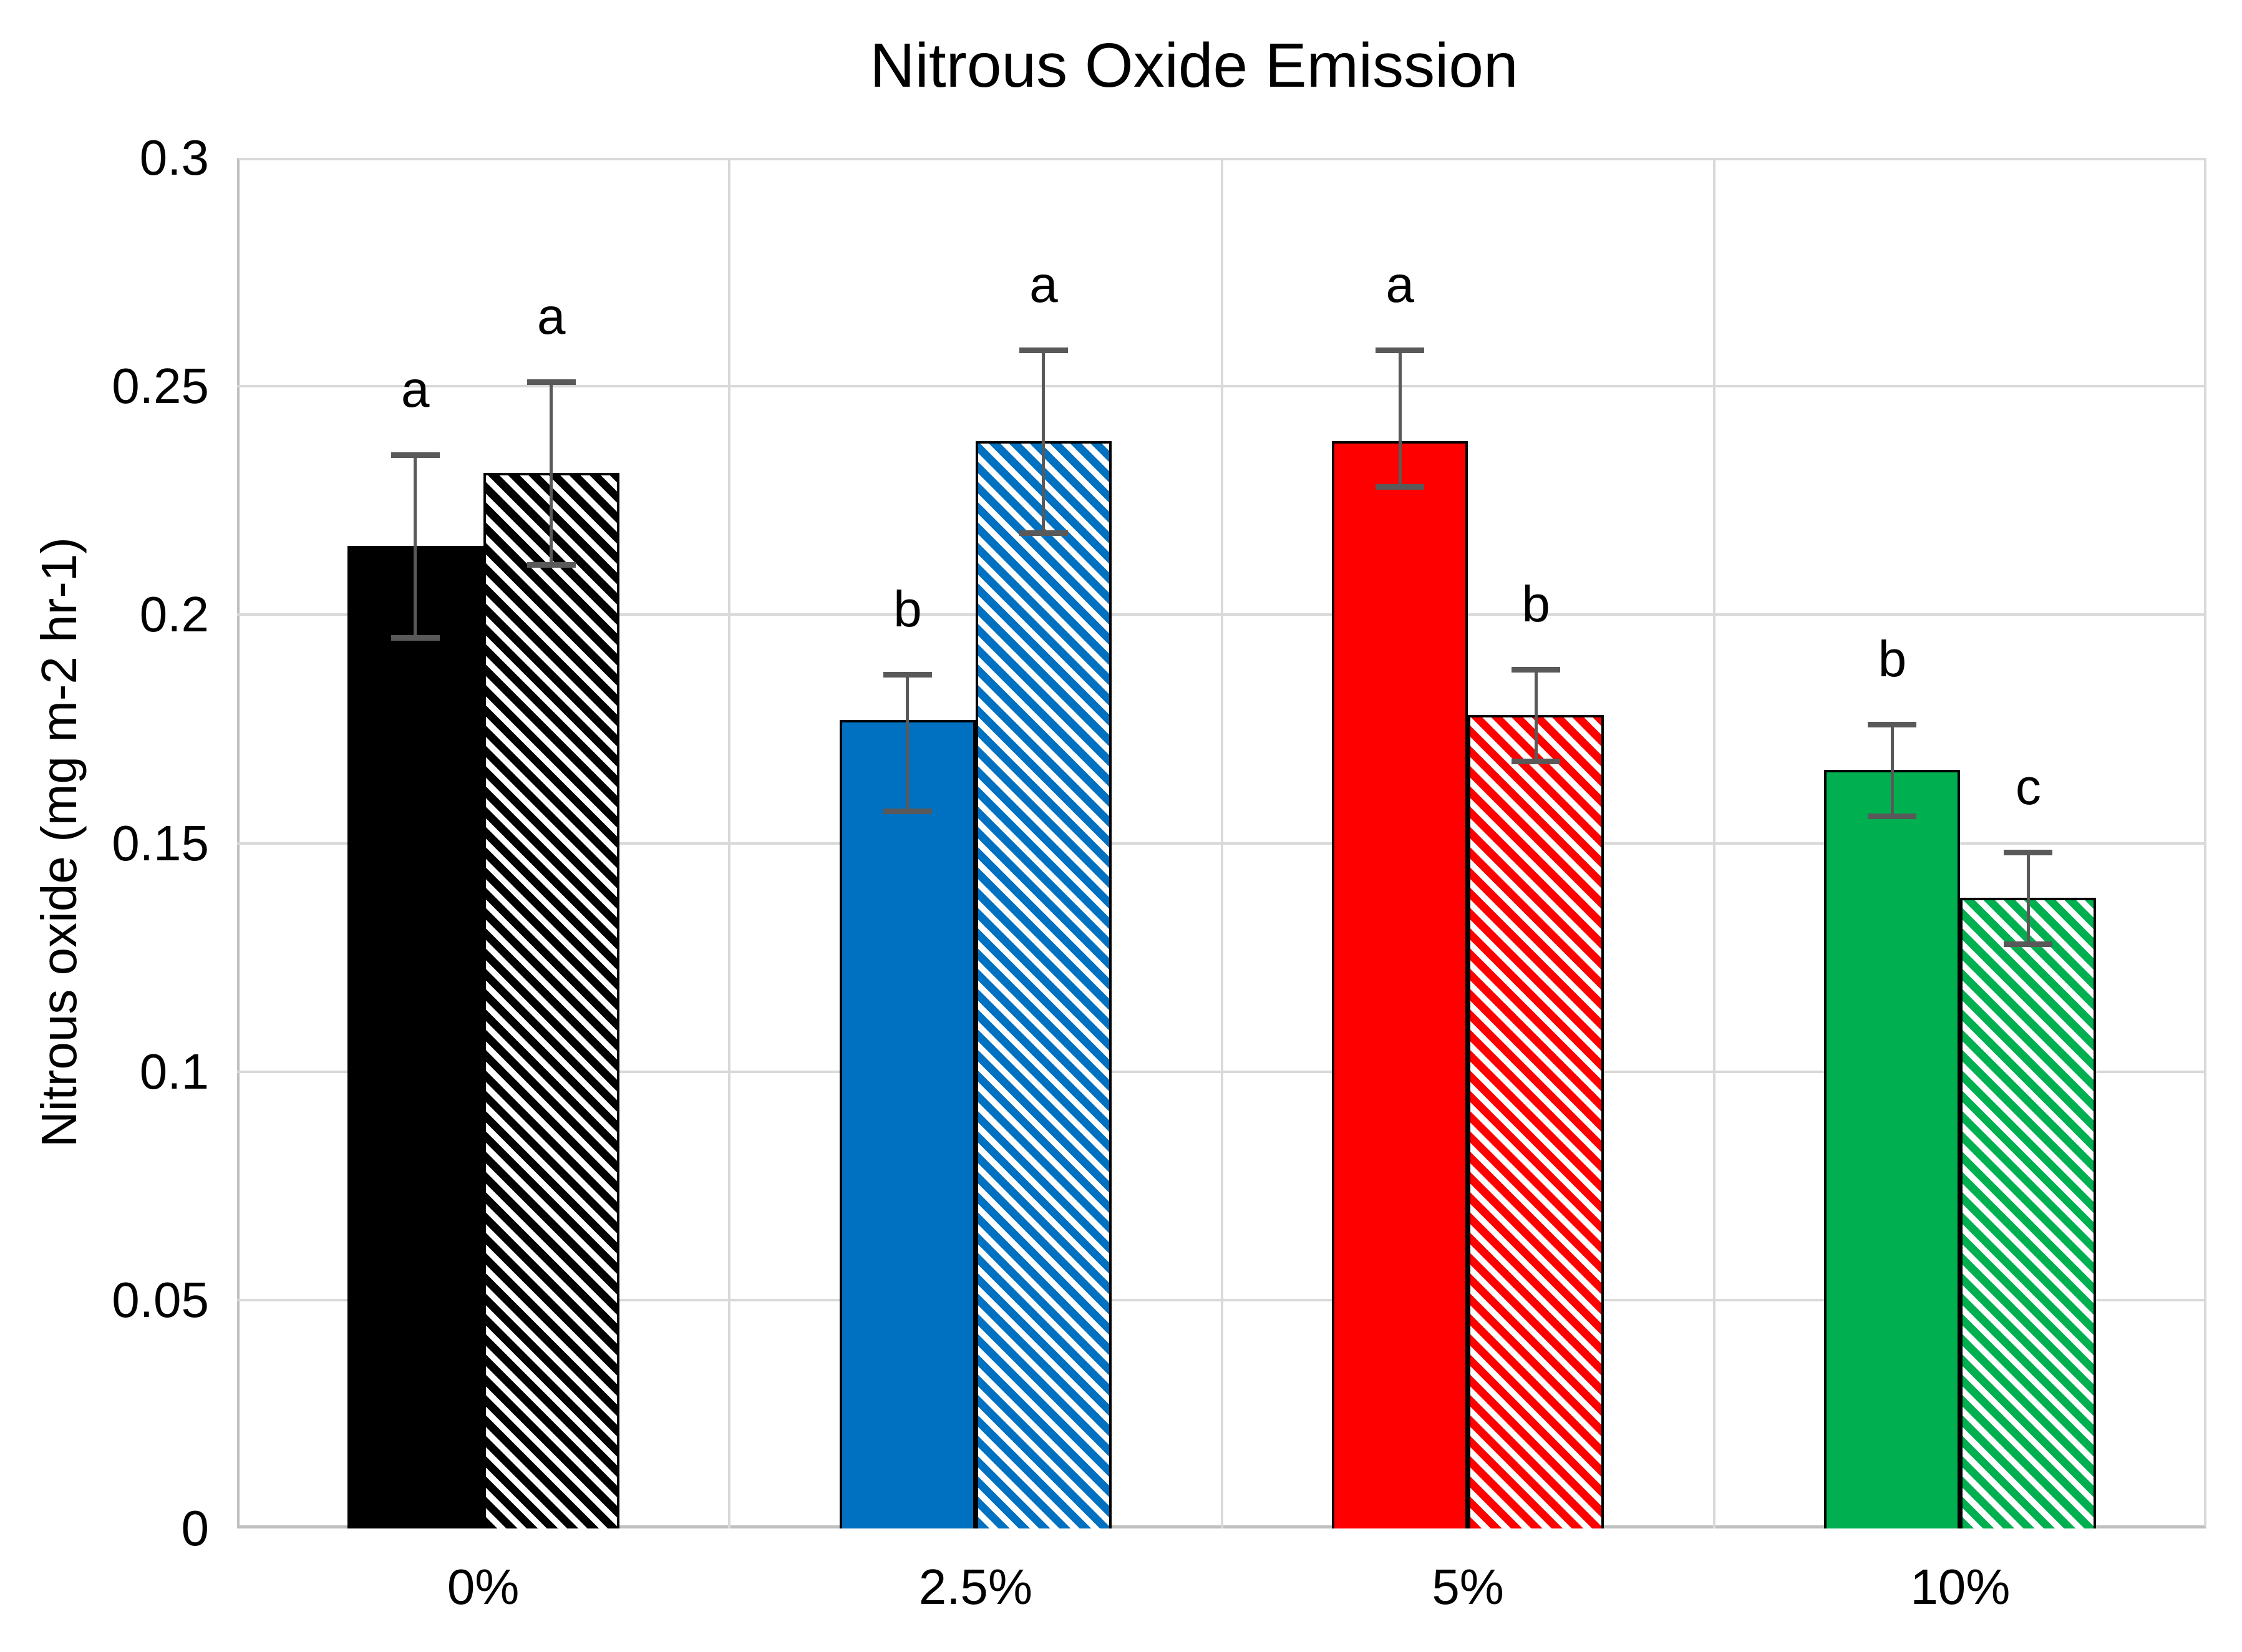 This screenshot has width=2242, height=1652. Describe the element at coordinates (484, 1587) in the screenshot. I see `x-tick-label: 0%` at that location.